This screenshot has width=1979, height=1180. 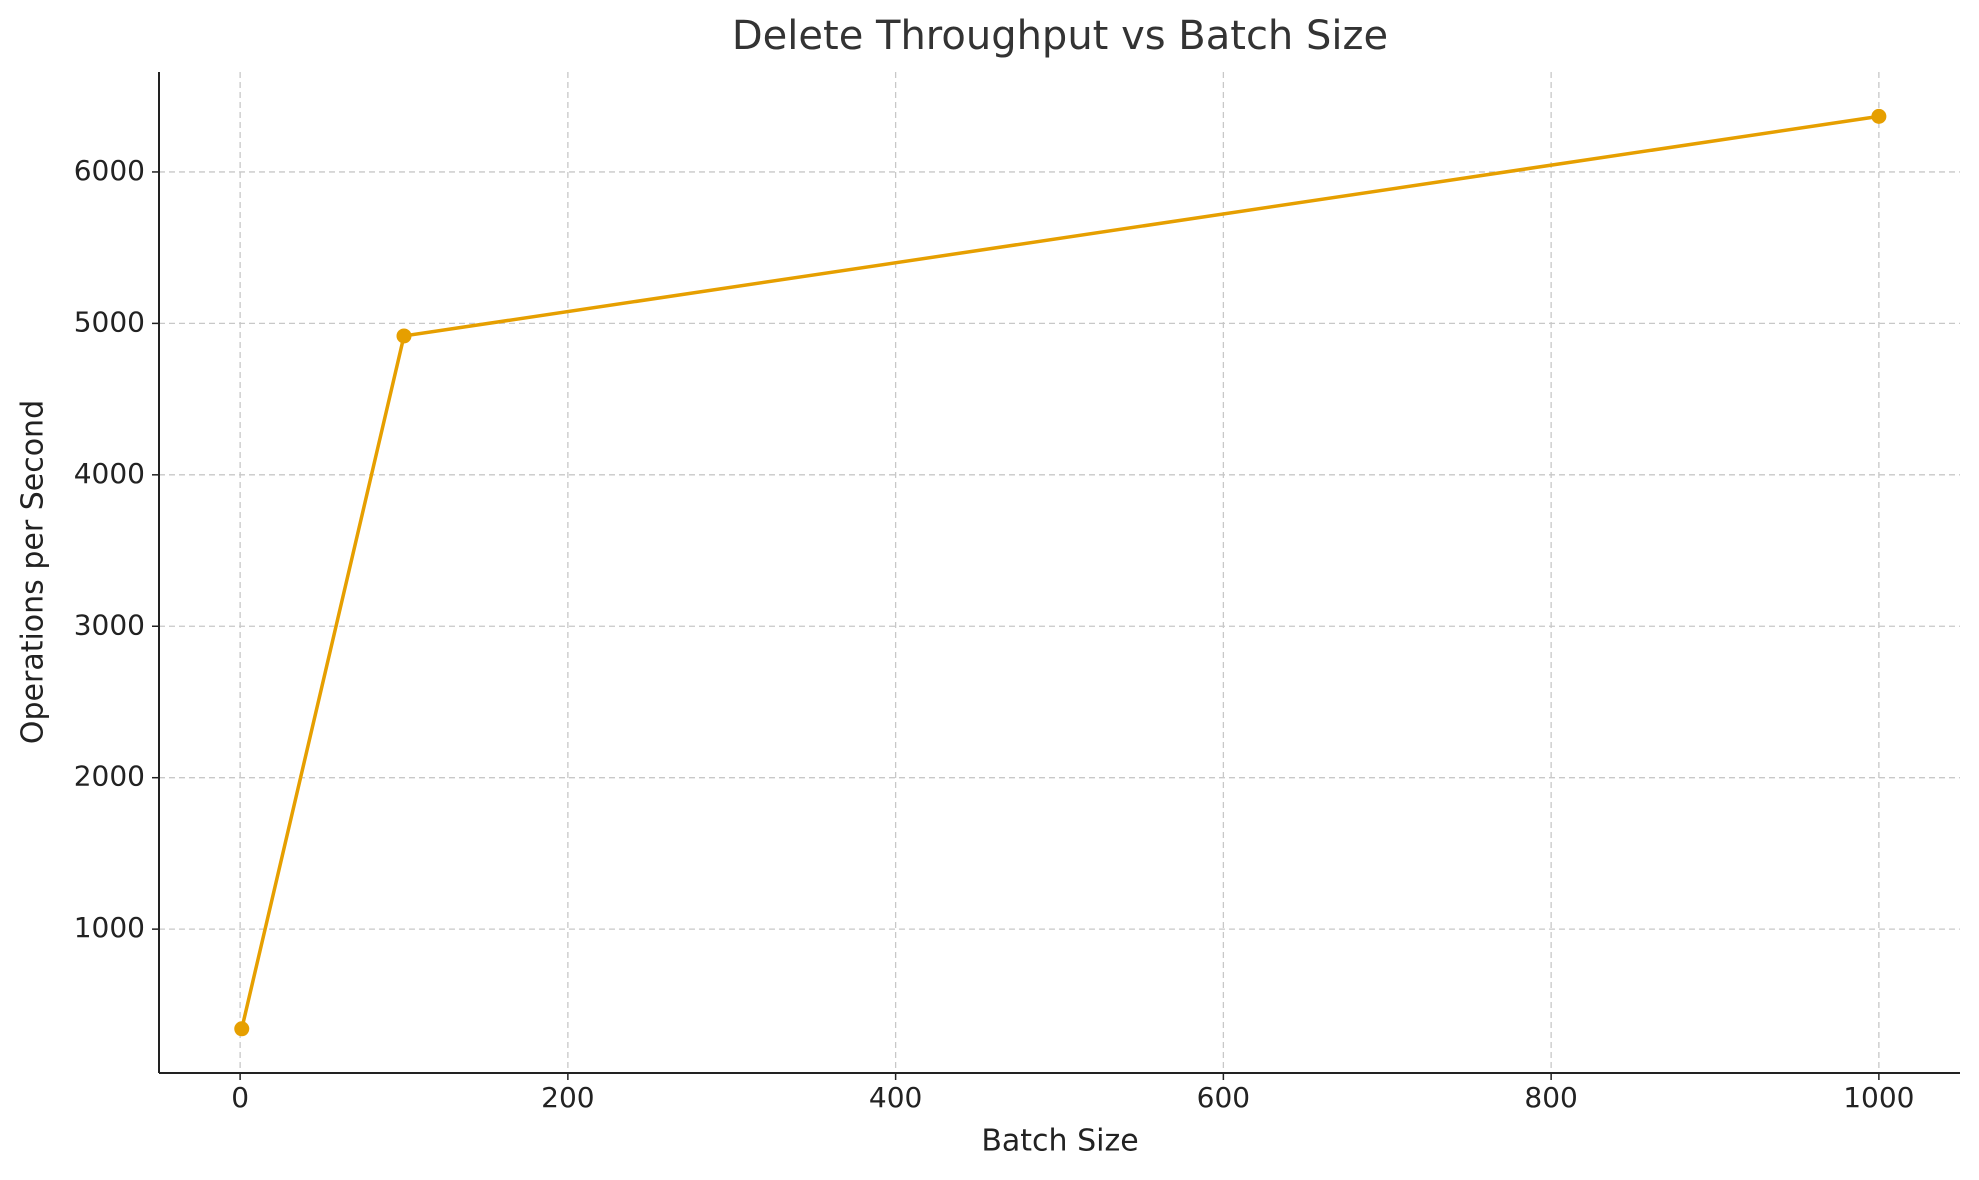 I want to click on x-tick-label: 600, so click(x=1223, y=1097).